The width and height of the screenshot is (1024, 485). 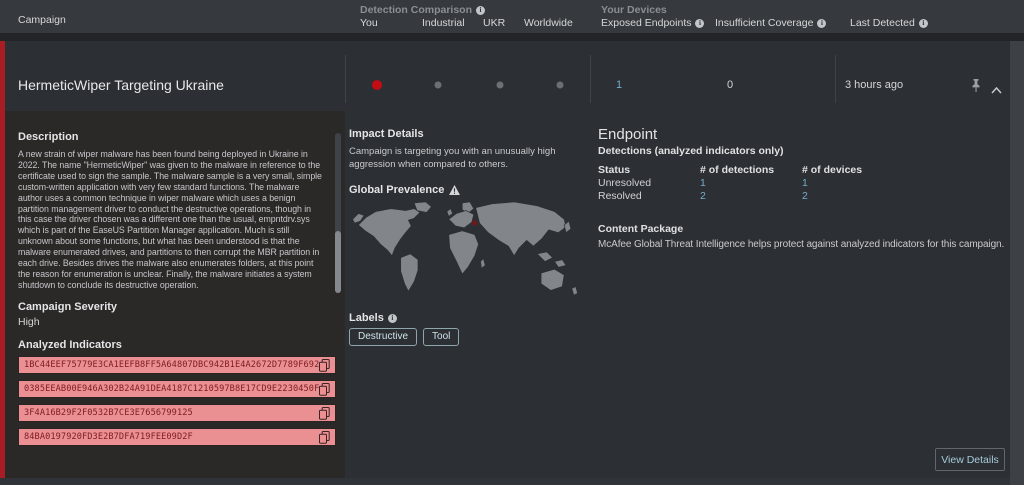 What do you see at coordinates (475, 223) in the screenshot?
I see `prevalence-marker` at bounding box center [475, 223].